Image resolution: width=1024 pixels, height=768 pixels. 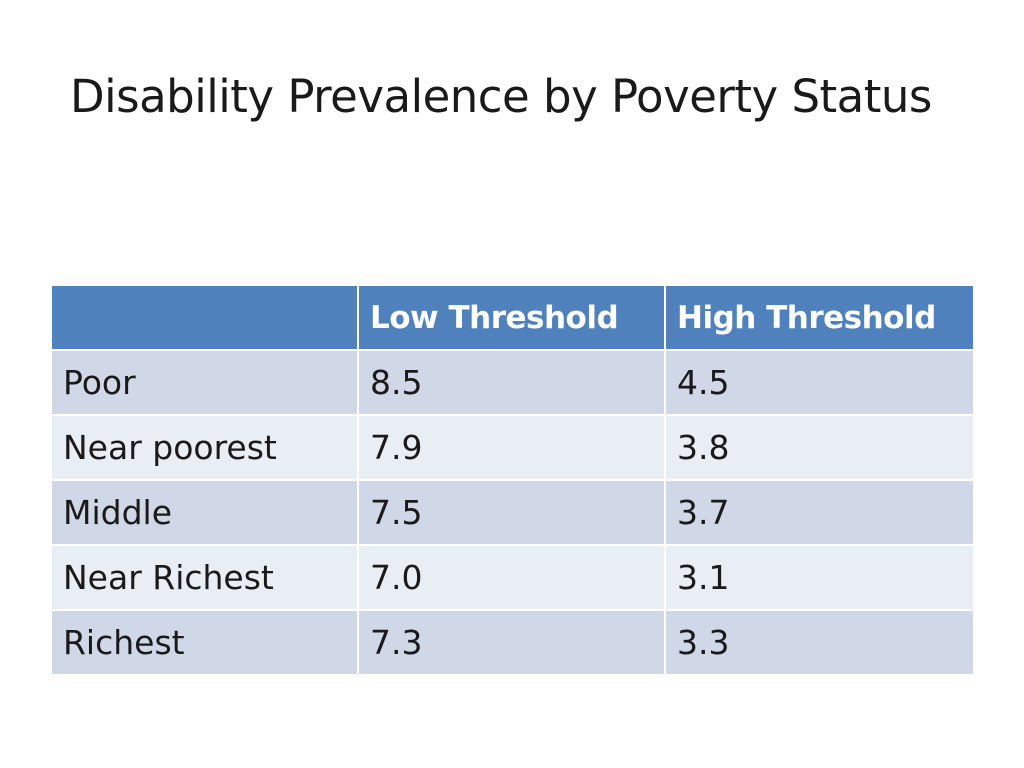 I want to click on low-threshold-value: 7.3, so click(x=511, y=642).